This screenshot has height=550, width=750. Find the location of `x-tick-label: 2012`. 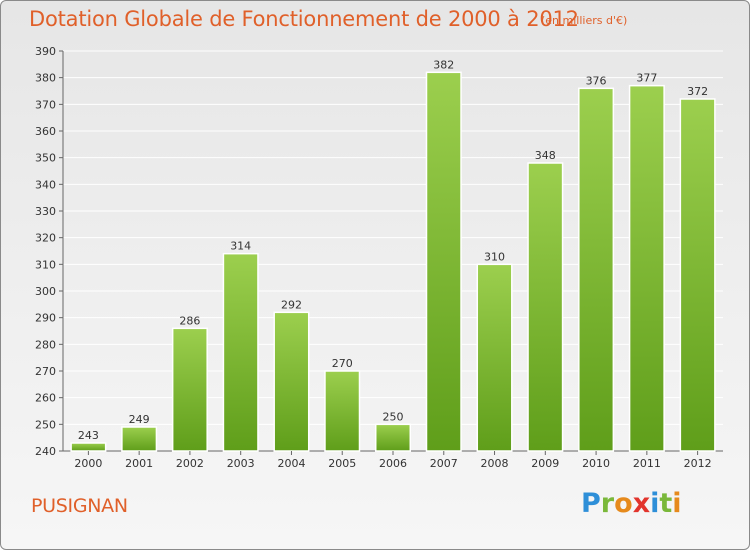

x-tick-label: 2012 is located at coordinates (698, 463).